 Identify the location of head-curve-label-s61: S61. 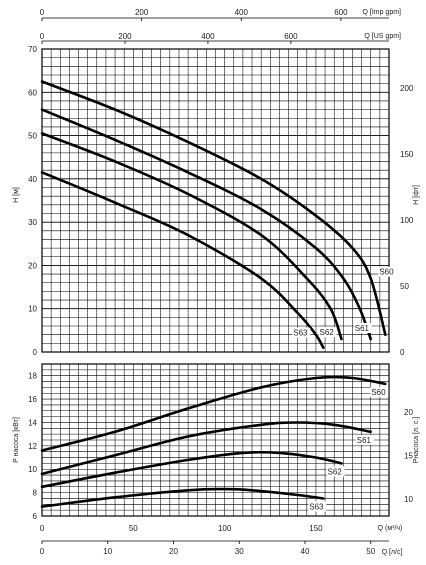
(362, 328).